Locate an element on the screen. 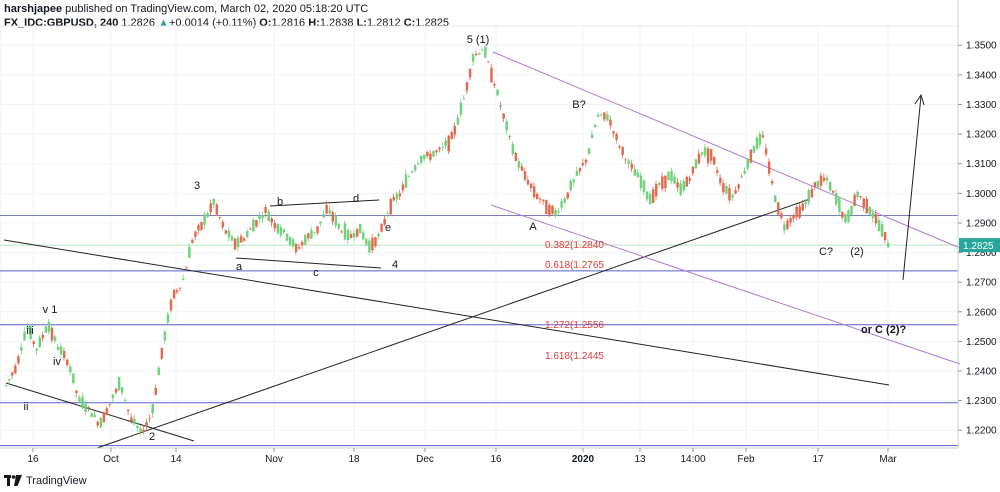 The height and width of the screenshot is (492, 1000). fib-label: 1.272(1.2556 is located at coordinates (574, 325).